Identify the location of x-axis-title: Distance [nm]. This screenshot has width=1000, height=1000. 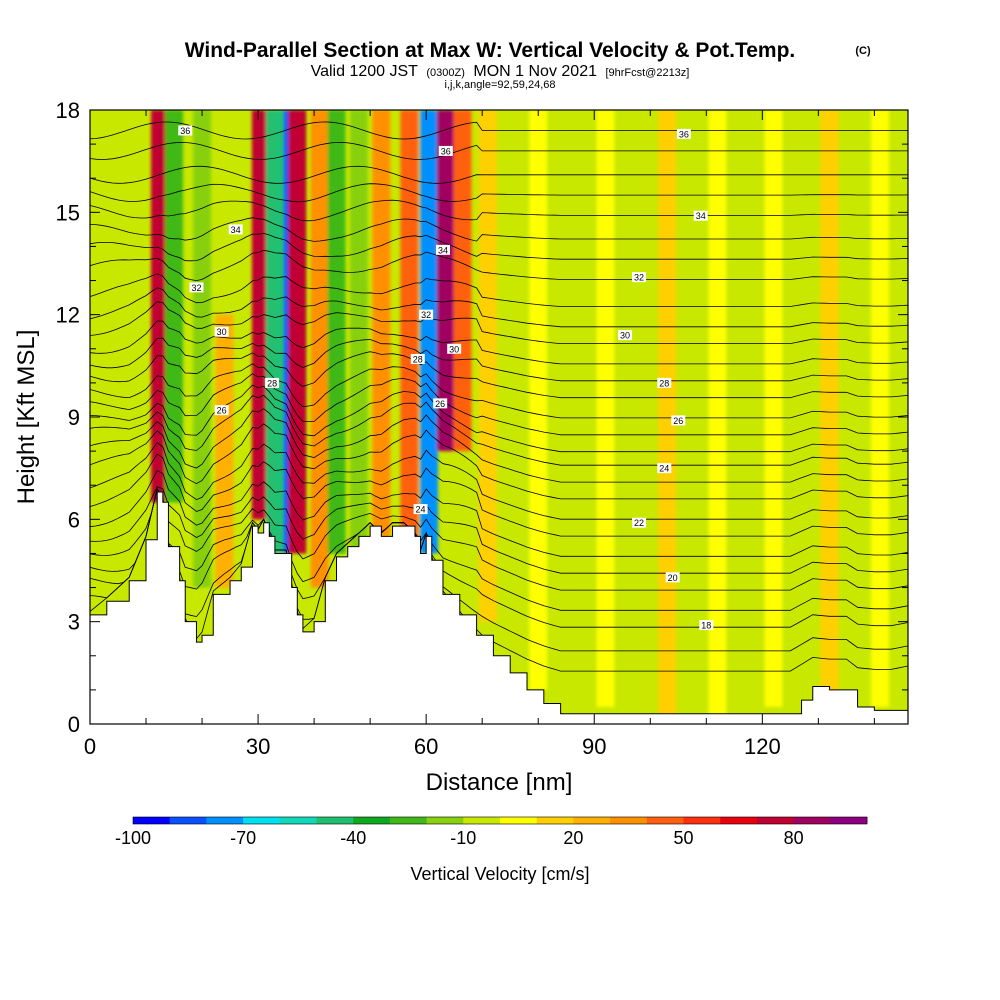
(499, 782).